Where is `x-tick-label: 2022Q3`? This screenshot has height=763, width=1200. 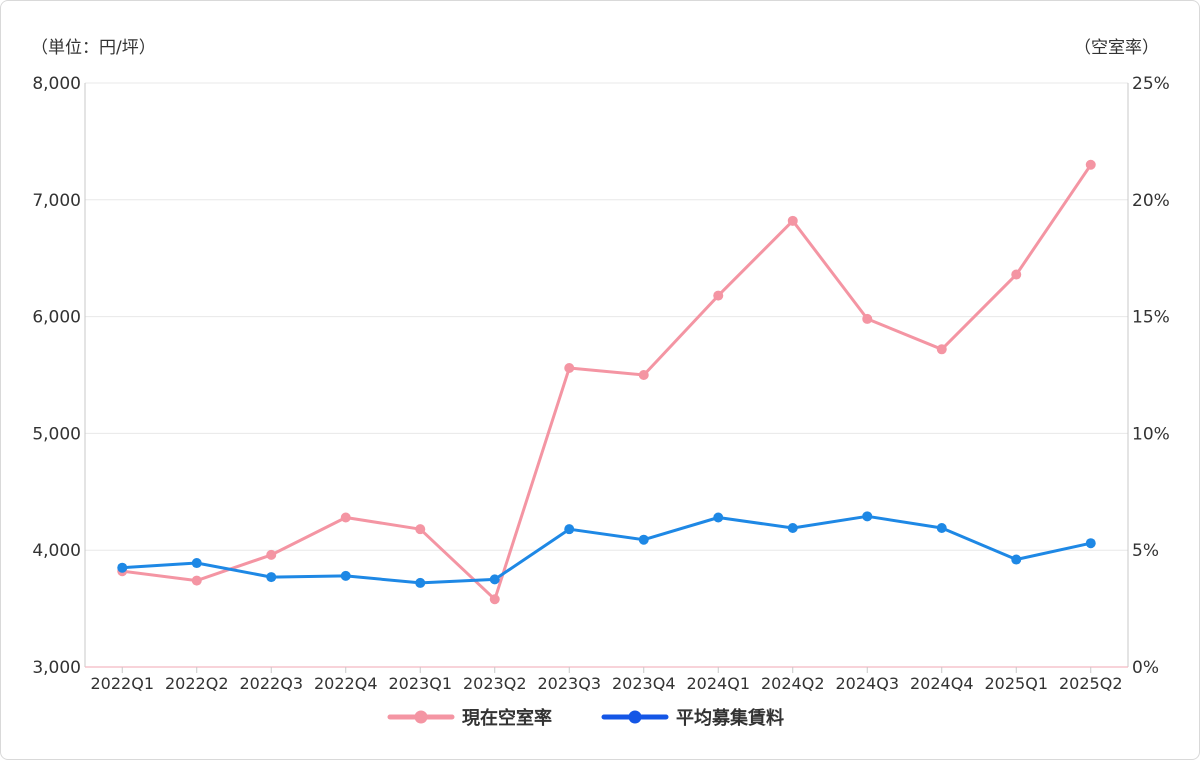 x-tick-label: 2022Q3 is located at coordinates (272, 683).